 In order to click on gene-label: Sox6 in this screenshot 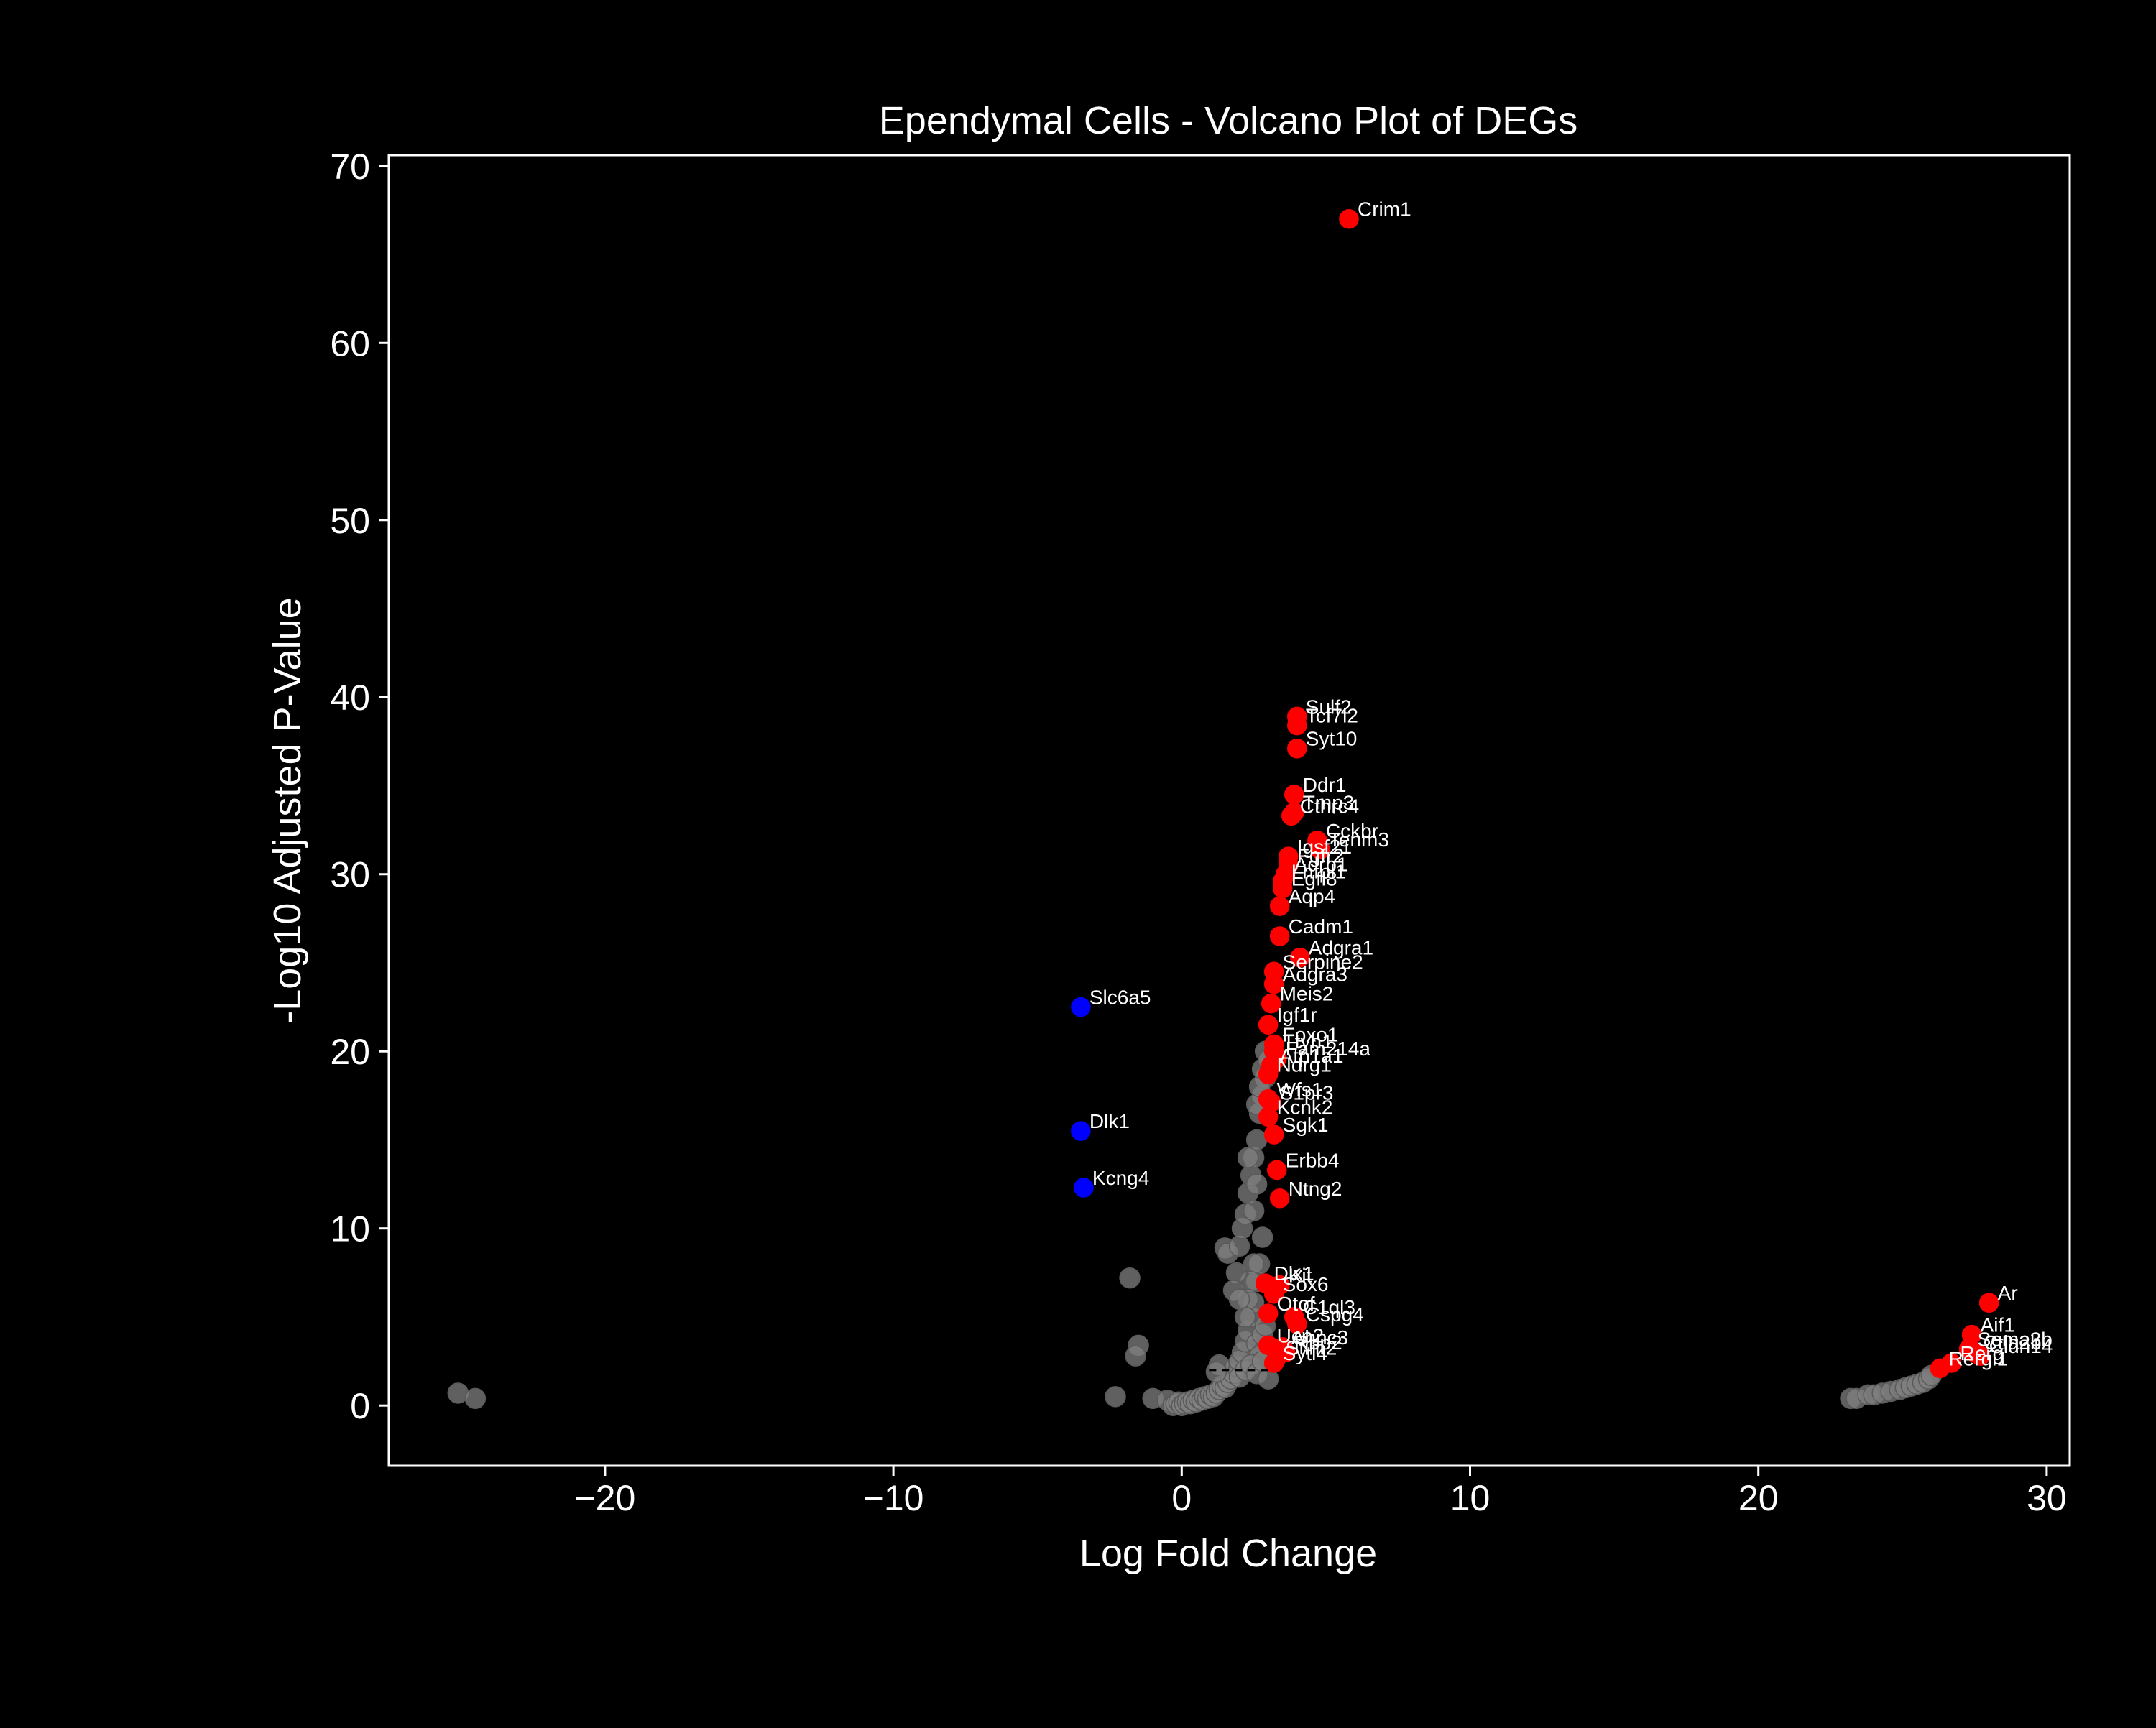, I will do `click(1306, 1284)`.